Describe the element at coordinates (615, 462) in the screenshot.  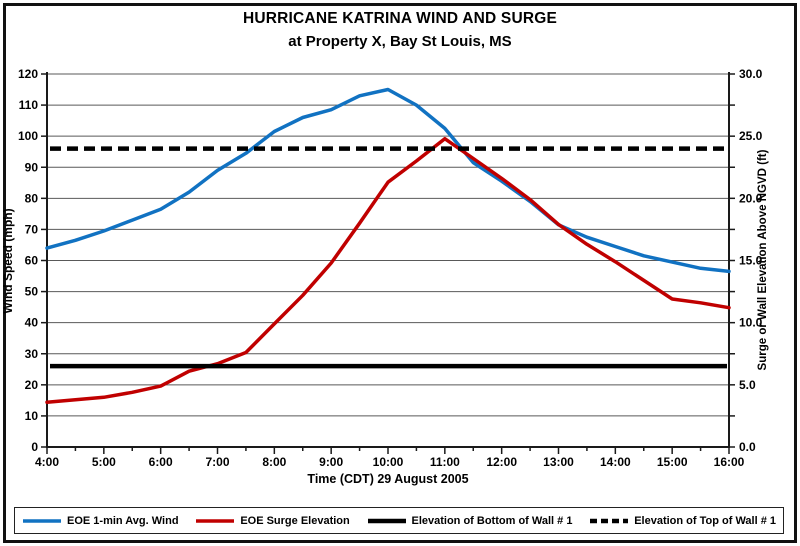
I see `x-axis-tick-label: 14:00` at that location.